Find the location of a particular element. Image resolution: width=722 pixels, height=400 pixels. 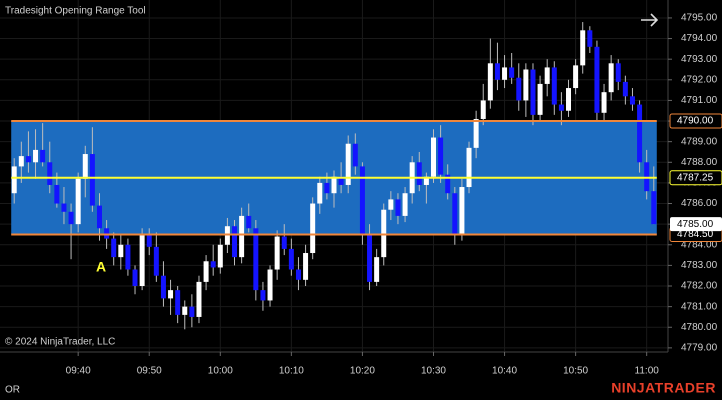

y-tick-label: 4795.00 is located at coordinates (699, 18).